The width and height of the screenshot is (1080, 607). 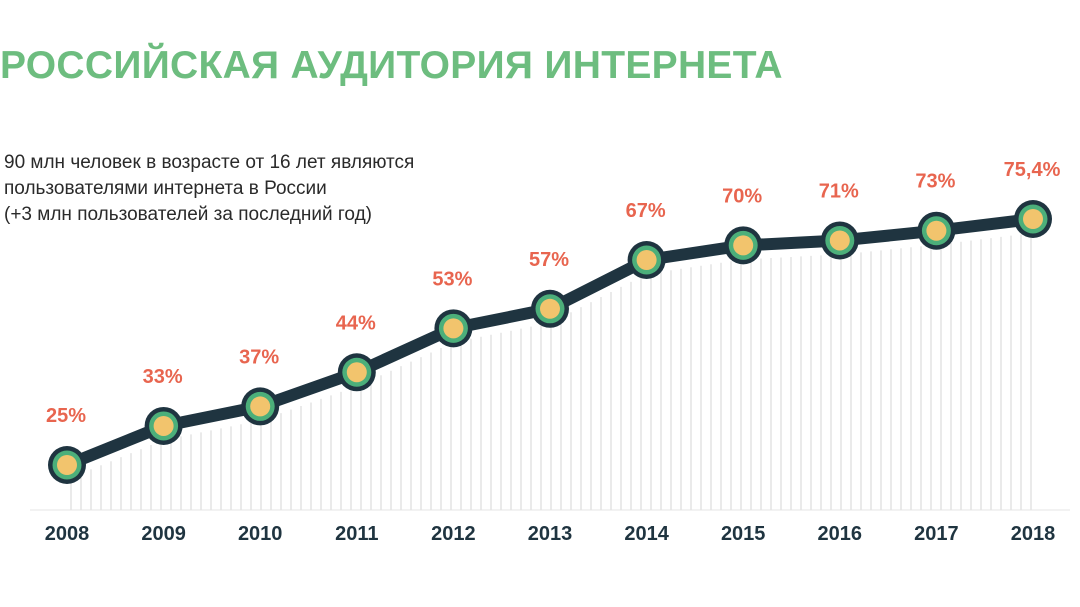 I want to click on data-point-2008, so click(x=67, y=465).